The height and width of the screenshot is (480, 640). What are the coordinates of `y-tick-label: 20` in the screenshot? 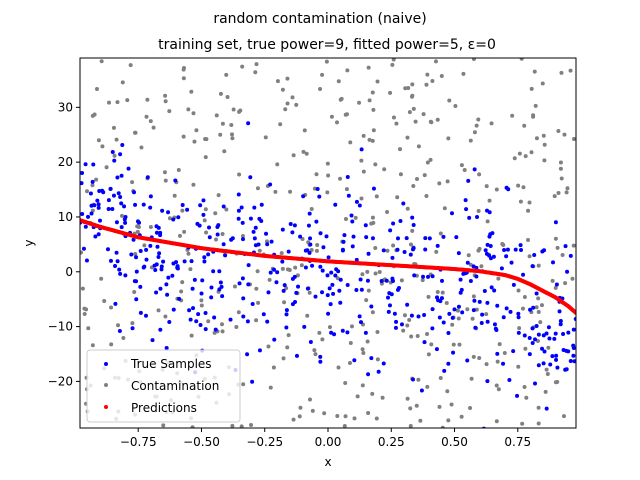 It's located at (65, 162).